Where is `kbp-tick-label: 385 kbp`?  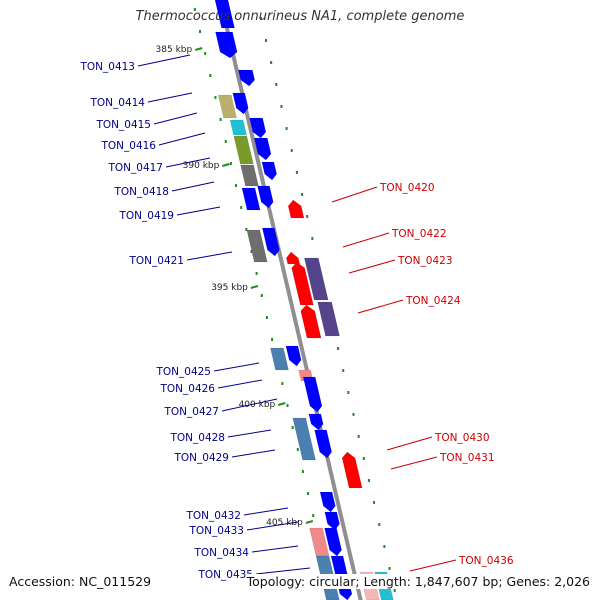 kbp-tick-label: 385 kbp is located at coordinates (174, 50).